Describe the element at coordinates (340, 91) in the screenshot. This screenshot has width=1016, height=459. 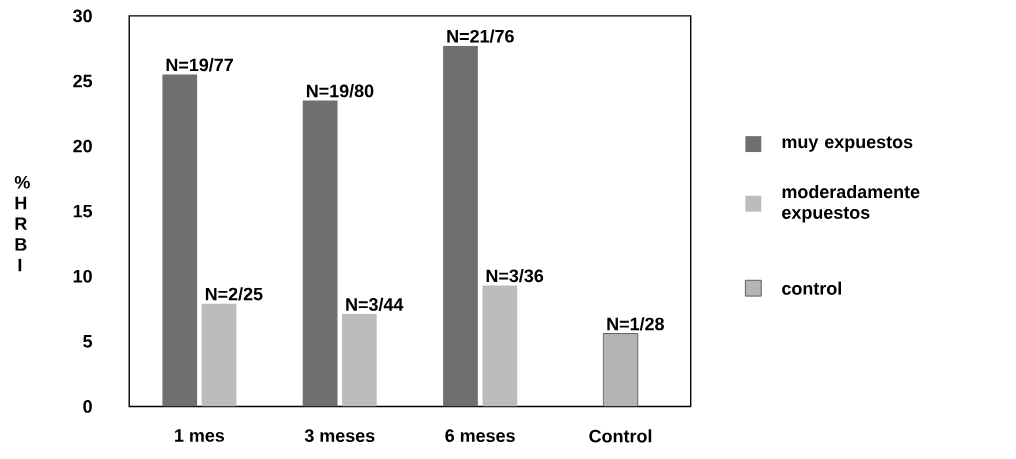
I see `data-label: N=19/80` at that location.